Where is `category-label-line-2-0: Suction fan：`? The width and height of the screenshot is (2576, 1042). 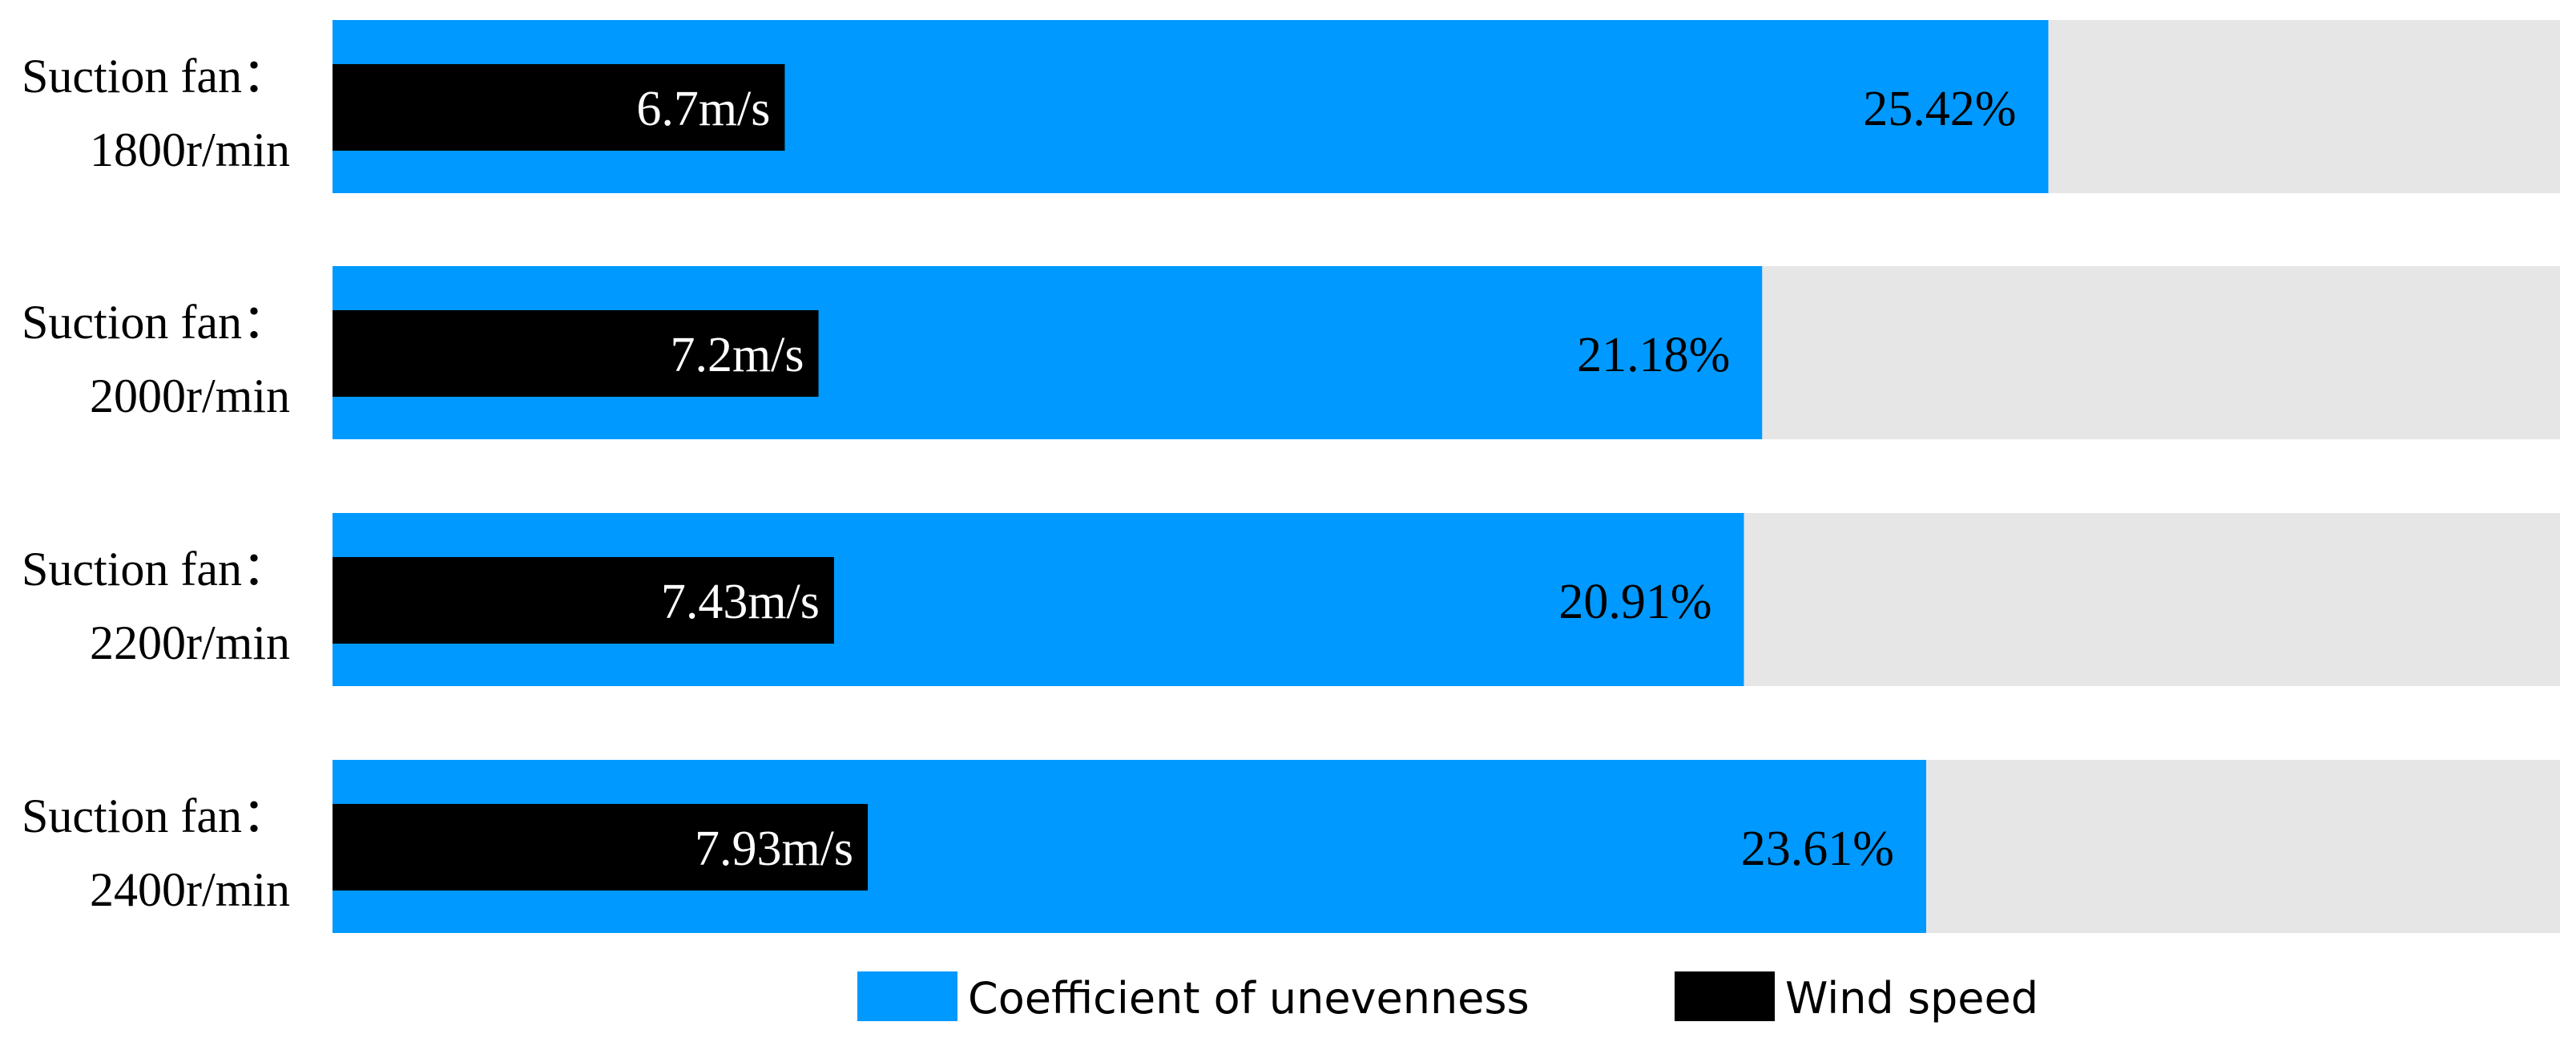 category-label-line-2-0: Suction fan： is located at coordinates (156, 569).